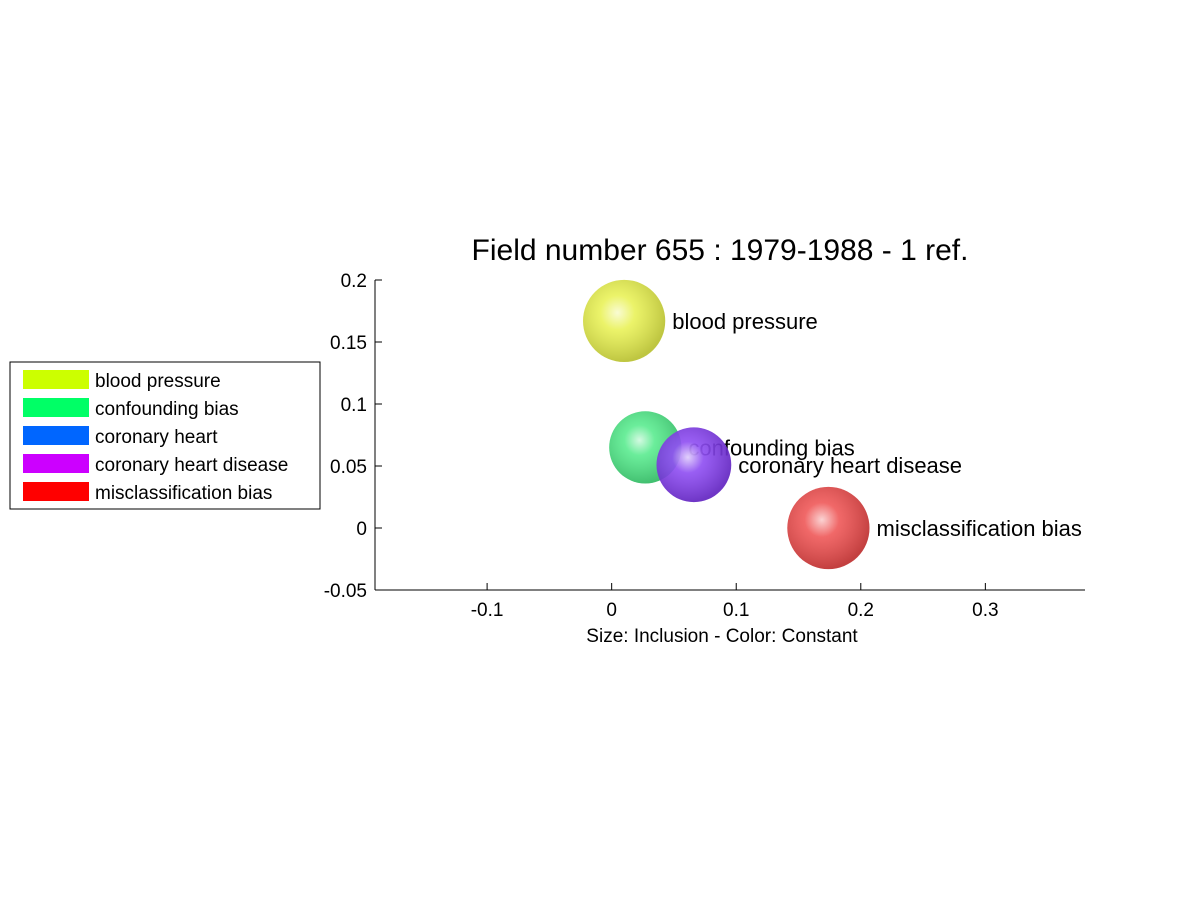 This screenshot has width=1200, height=900. I want to click on bubble: coronary heart disease, so click(809, 465).